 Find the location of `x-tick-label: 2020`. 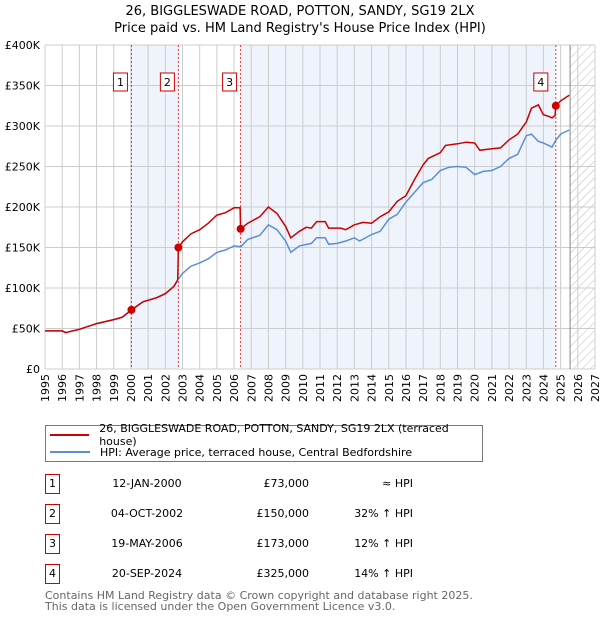

x-tick-label: 2020 is located at coordinates (475, 388).